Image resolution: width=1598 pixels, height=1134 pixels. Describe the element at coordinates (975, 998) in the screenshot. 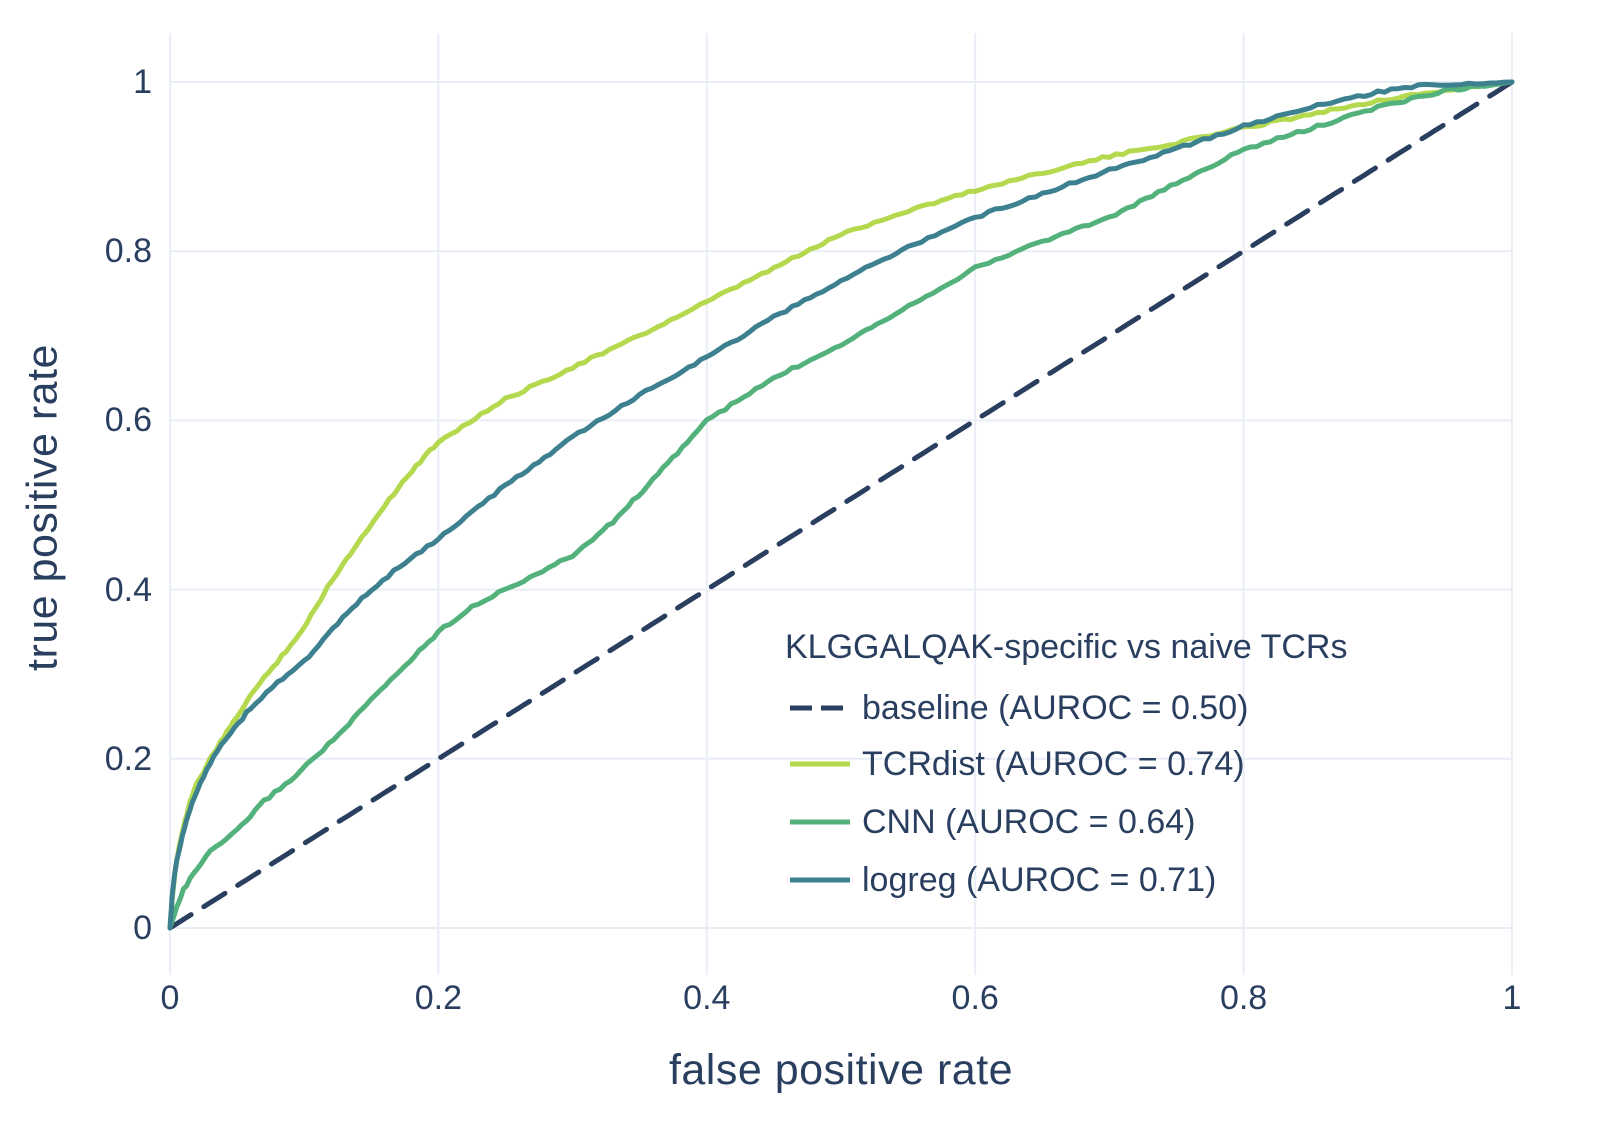

I see `x-tick-label-0.6: 0.6` at that location.